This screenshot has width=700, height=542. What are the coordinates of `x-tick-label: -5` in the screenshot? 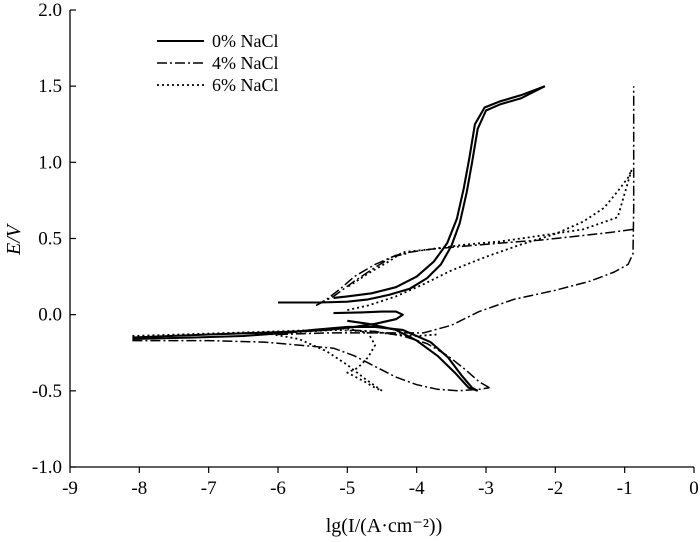 It's located at (347, 488).